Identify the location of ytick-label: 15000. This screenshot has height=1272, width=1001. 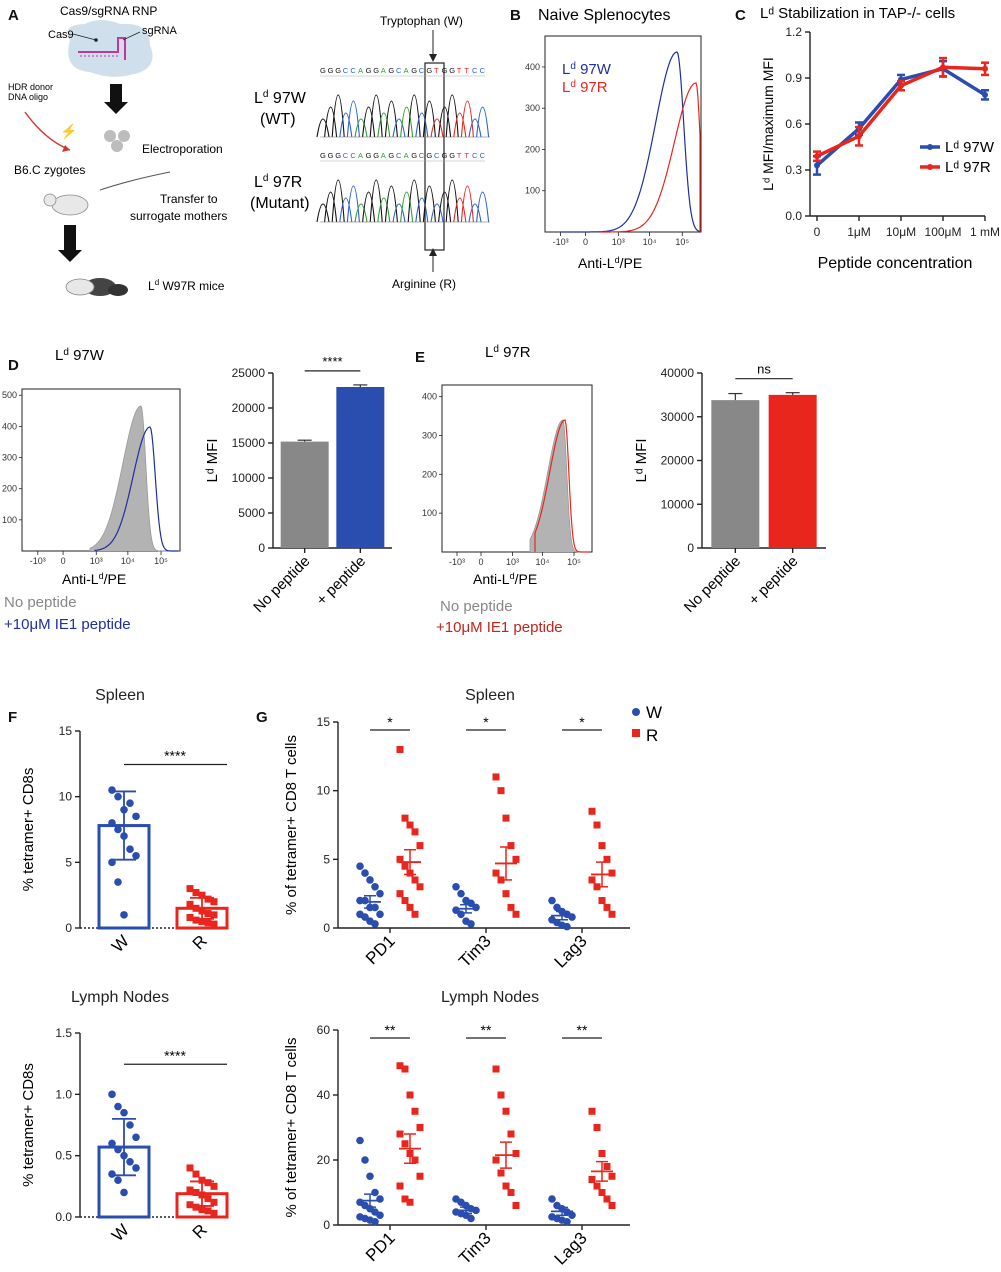
(249, 443).